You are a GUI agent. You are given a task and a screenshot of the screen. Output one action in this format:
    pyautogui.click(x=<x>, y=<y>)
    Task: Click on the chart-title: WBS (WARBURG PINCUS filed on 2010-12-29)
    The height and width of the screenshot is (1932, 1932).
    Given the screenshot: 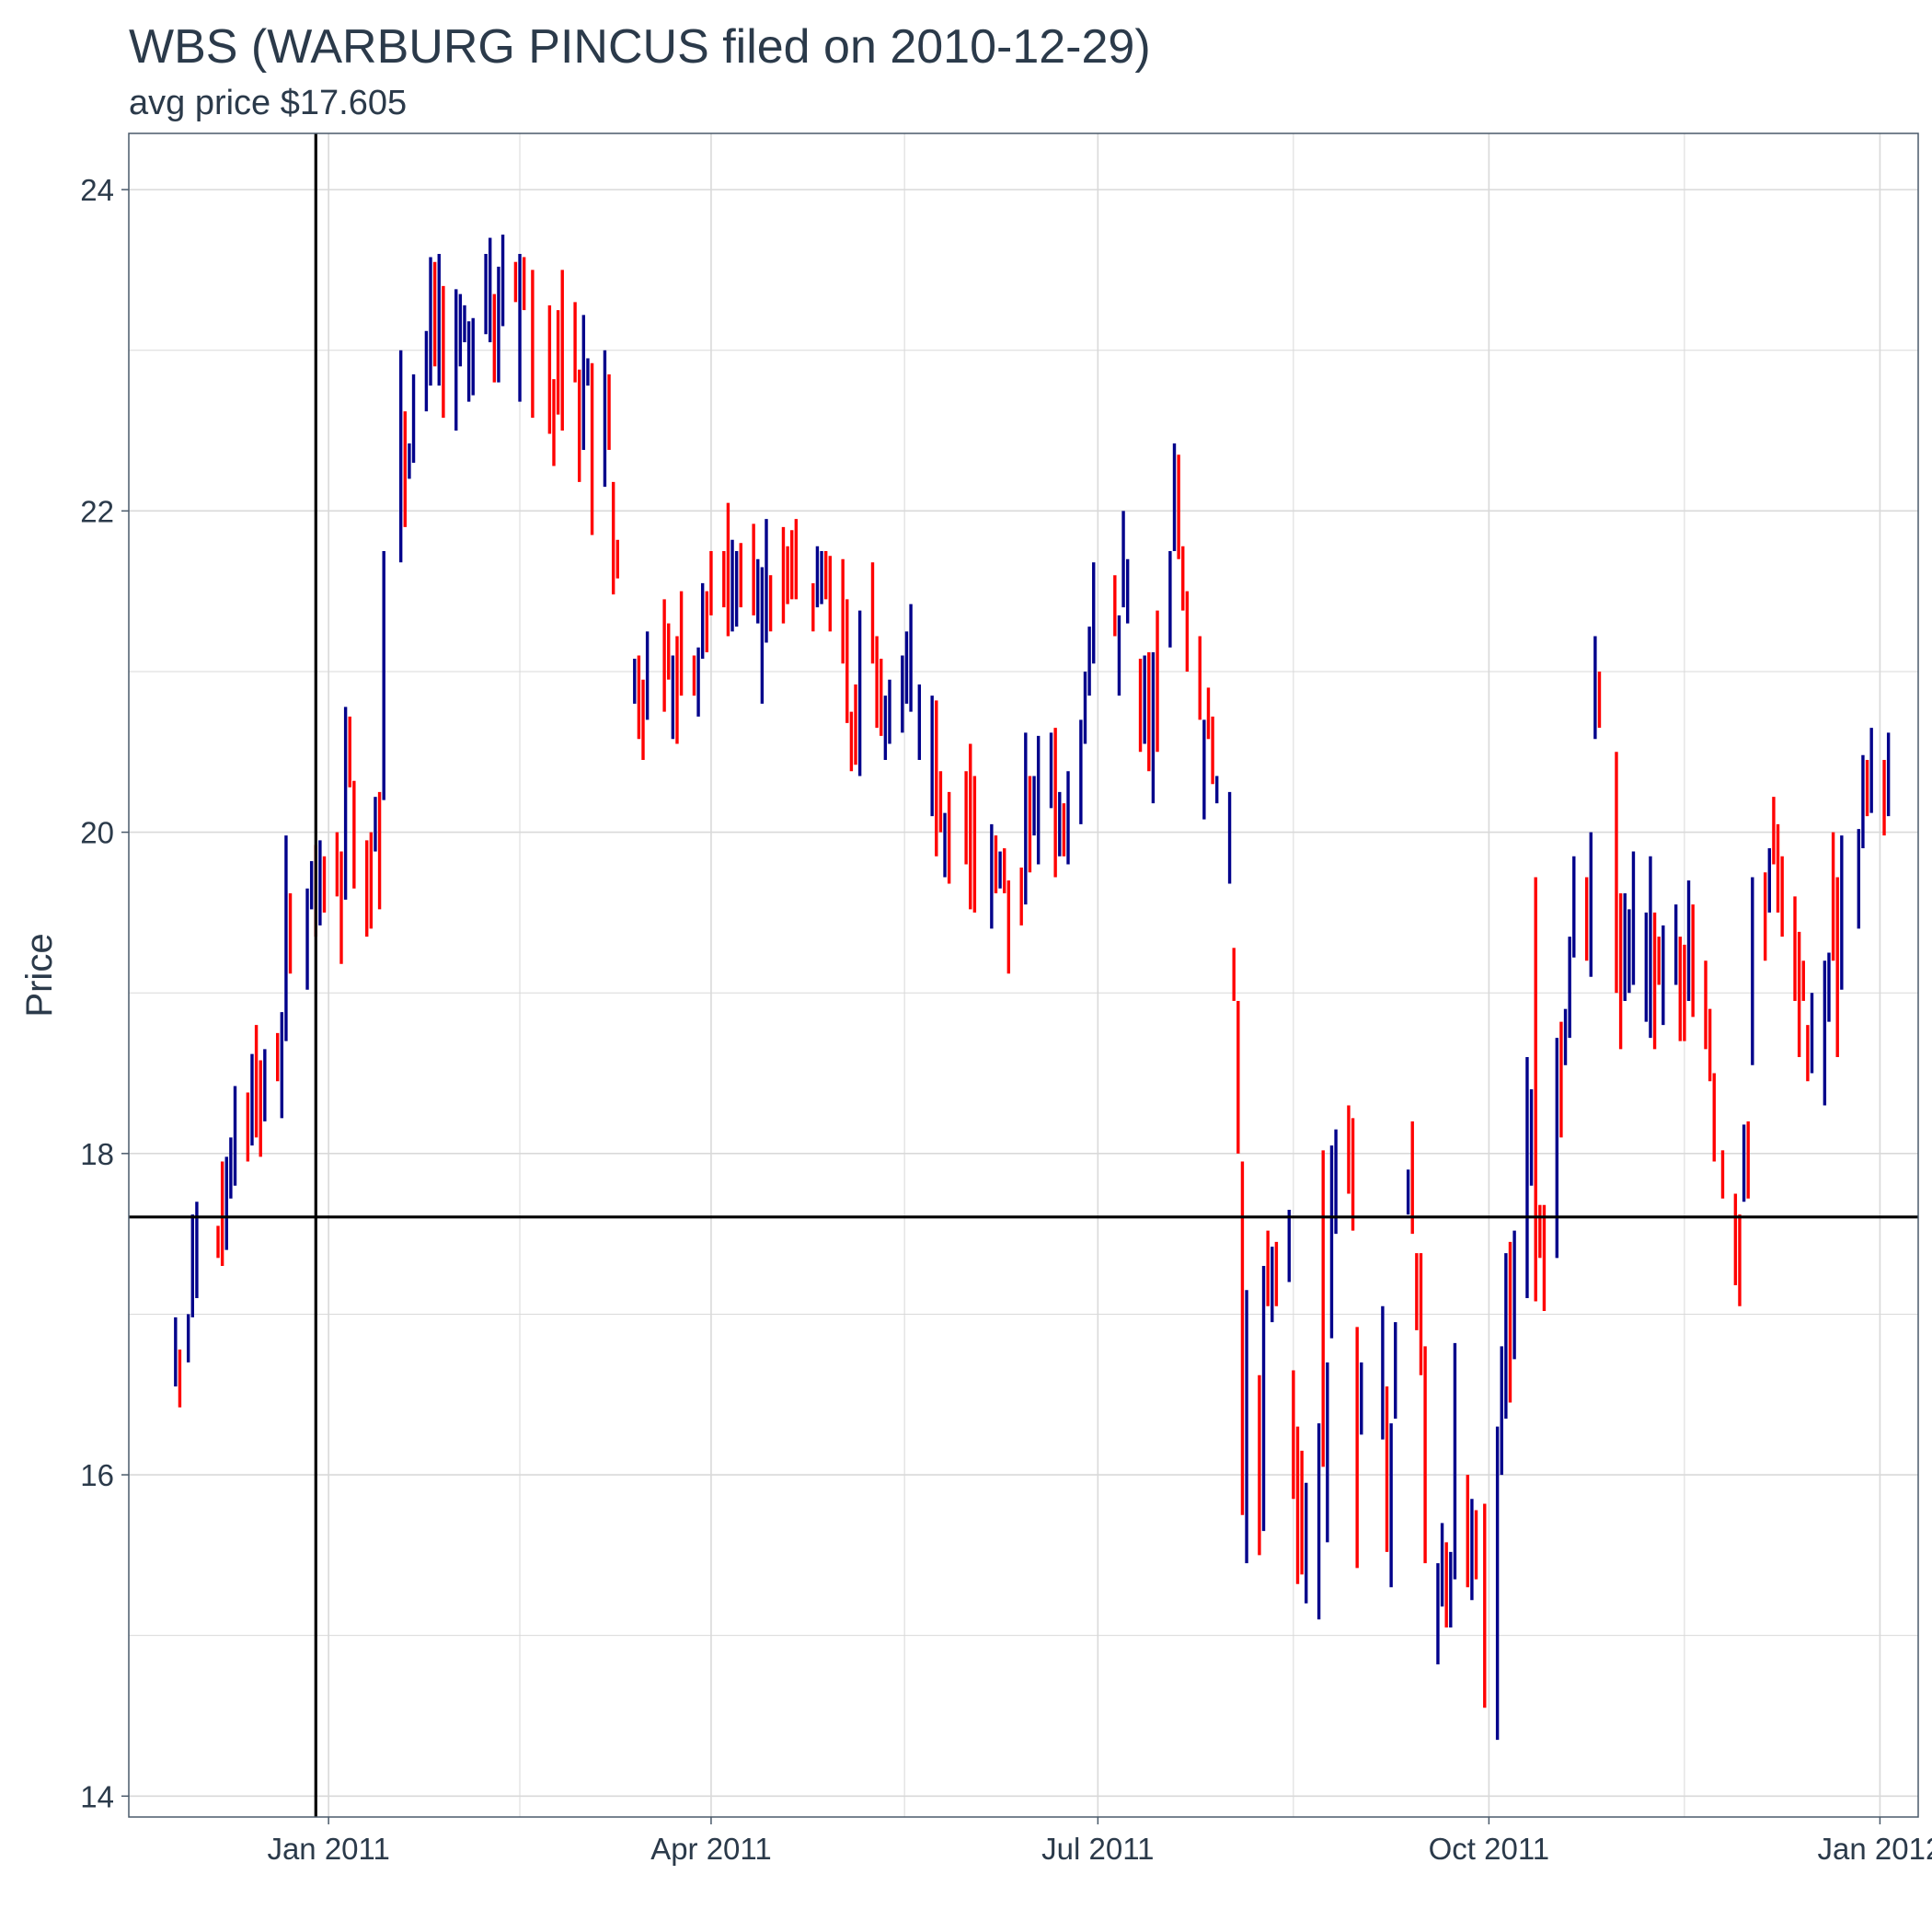 What is the action you would take?
    pyautogui.click(x=640, y=47)
    